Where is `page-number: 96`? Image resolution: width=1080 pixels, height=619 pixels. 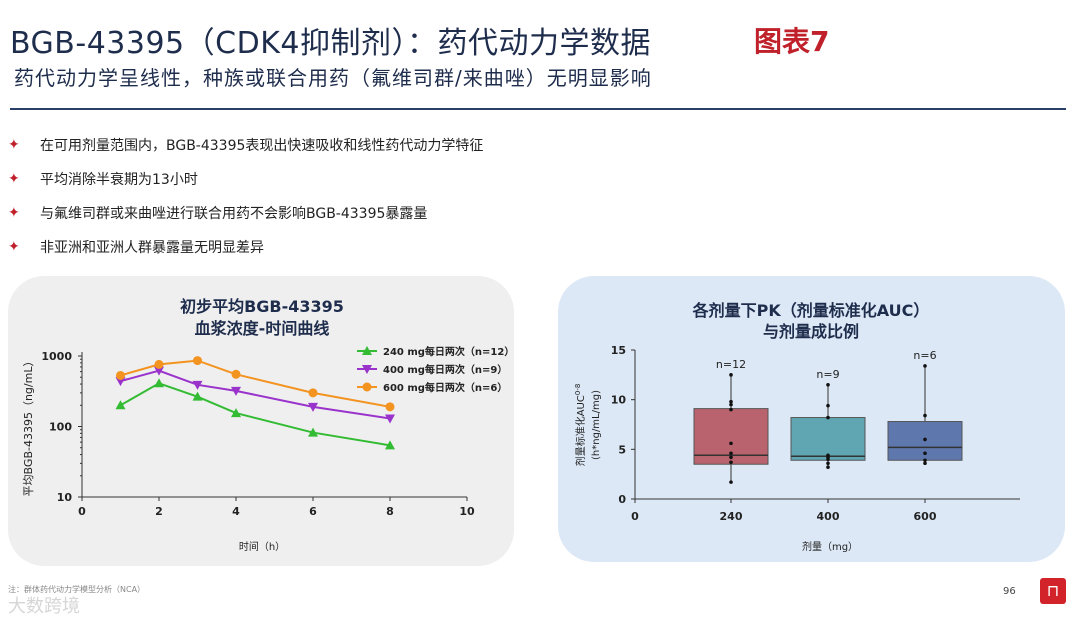
page-number: 96 is located at coordinates (1009, 591).